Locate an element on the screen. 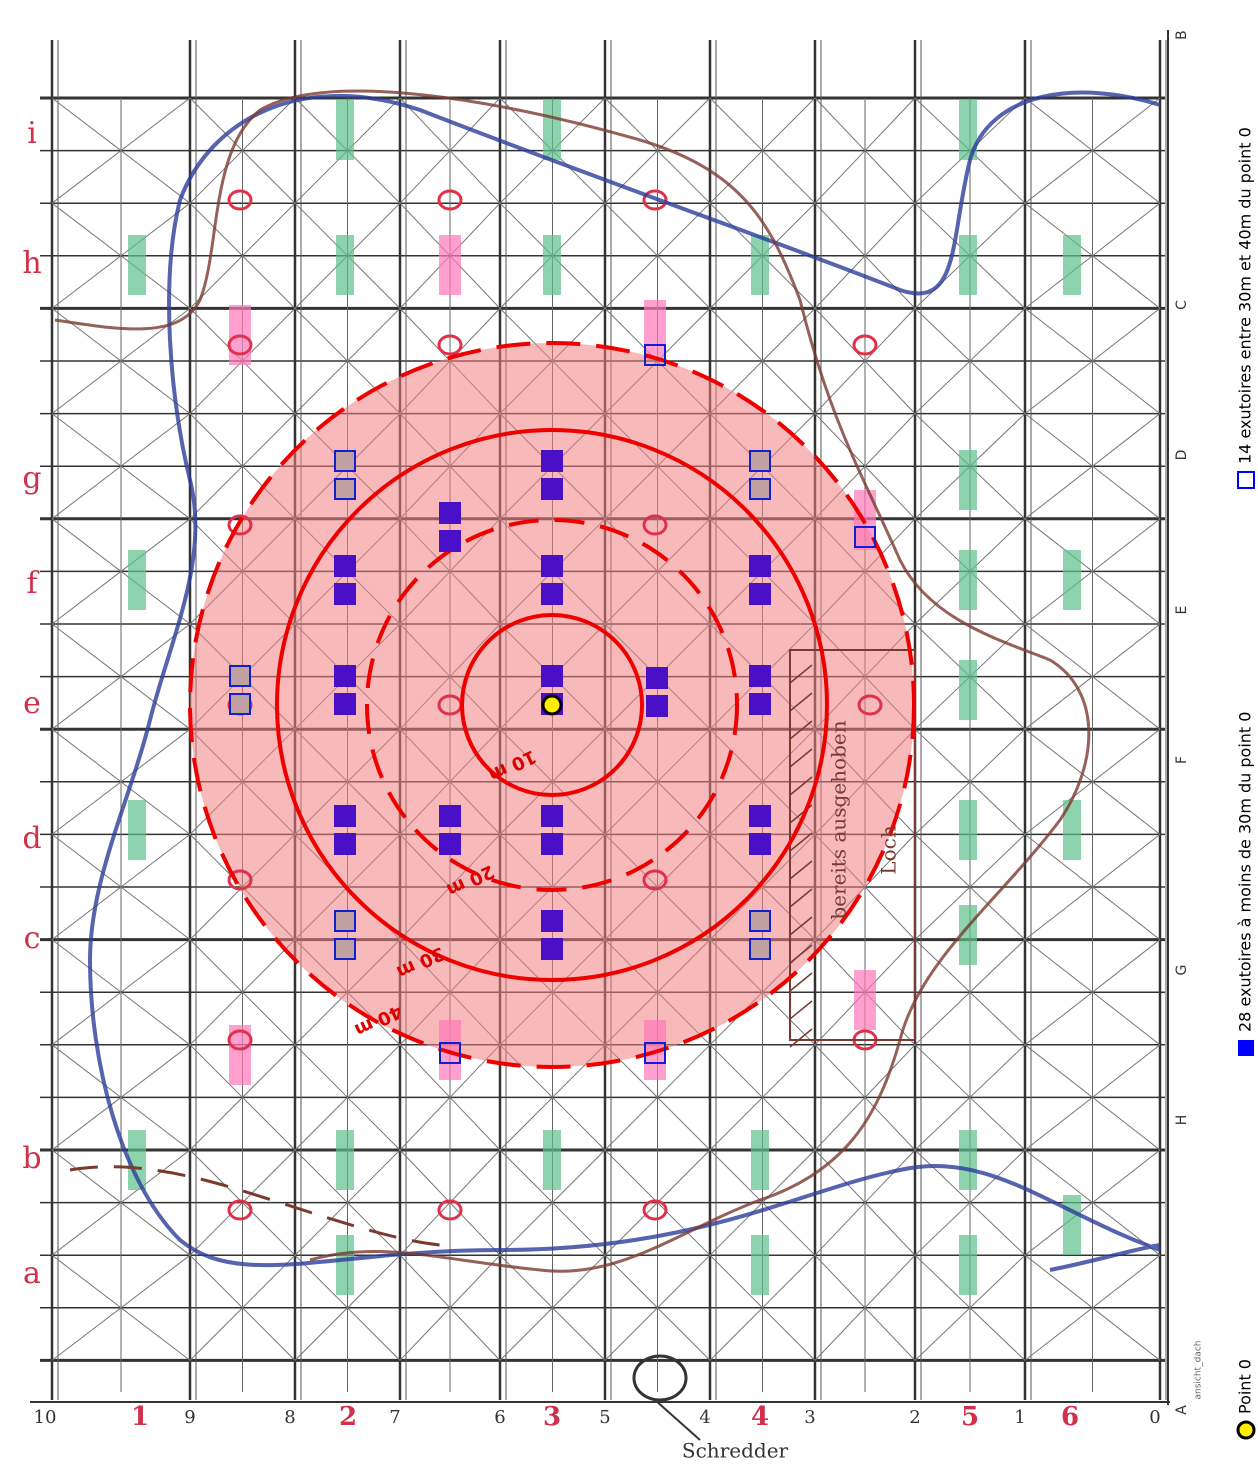 The width and height of the screenshot is (1258, 1468). brown-dash is located at coordinates (255, 1206).